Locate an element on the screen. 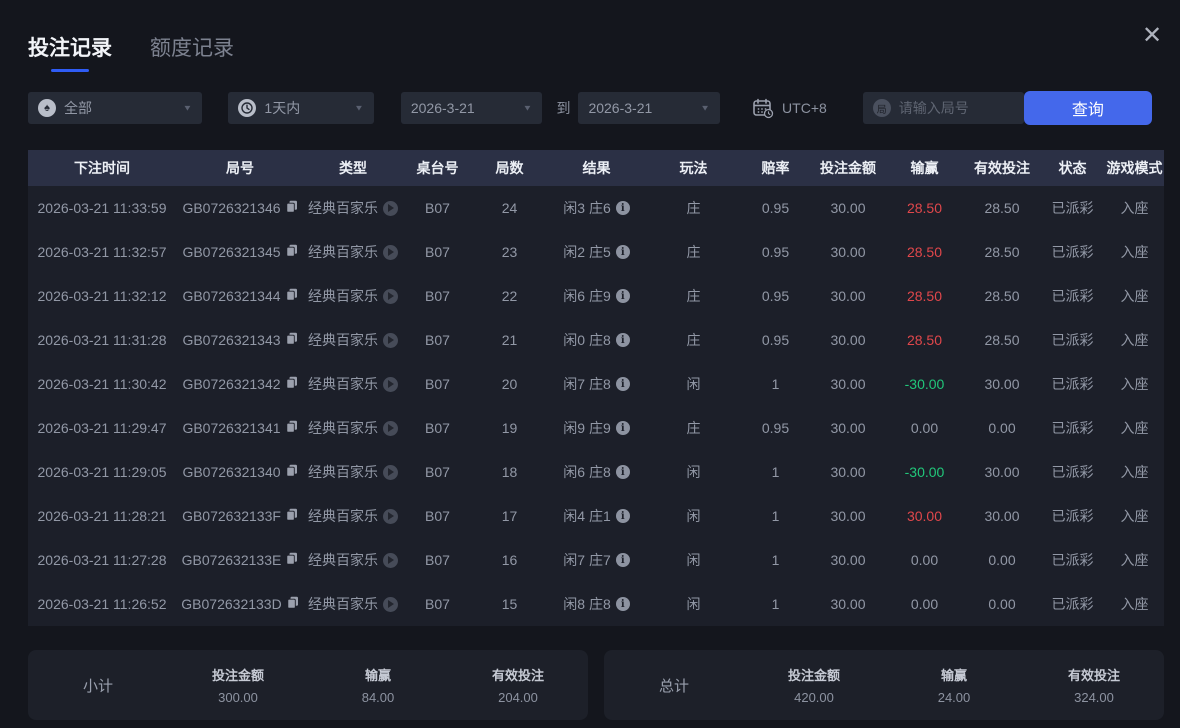 The height and width of the screenshot is (728, 1180). date-to-picker: 2026-3-21 ▼ is located at coordinates (649, 108).